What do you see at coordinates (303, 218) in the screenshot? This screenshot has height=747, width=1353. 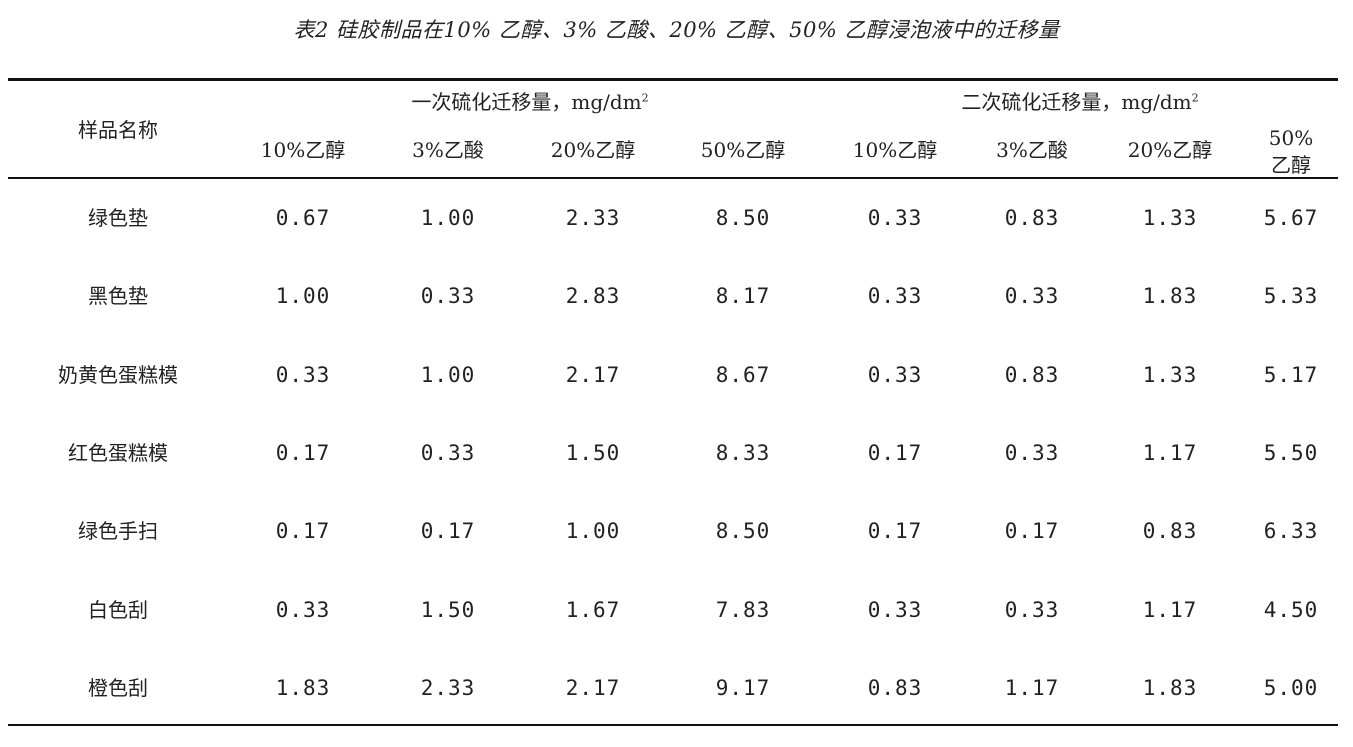 I see `row-value-cell: 0.67` at bounding box center [303, 218].